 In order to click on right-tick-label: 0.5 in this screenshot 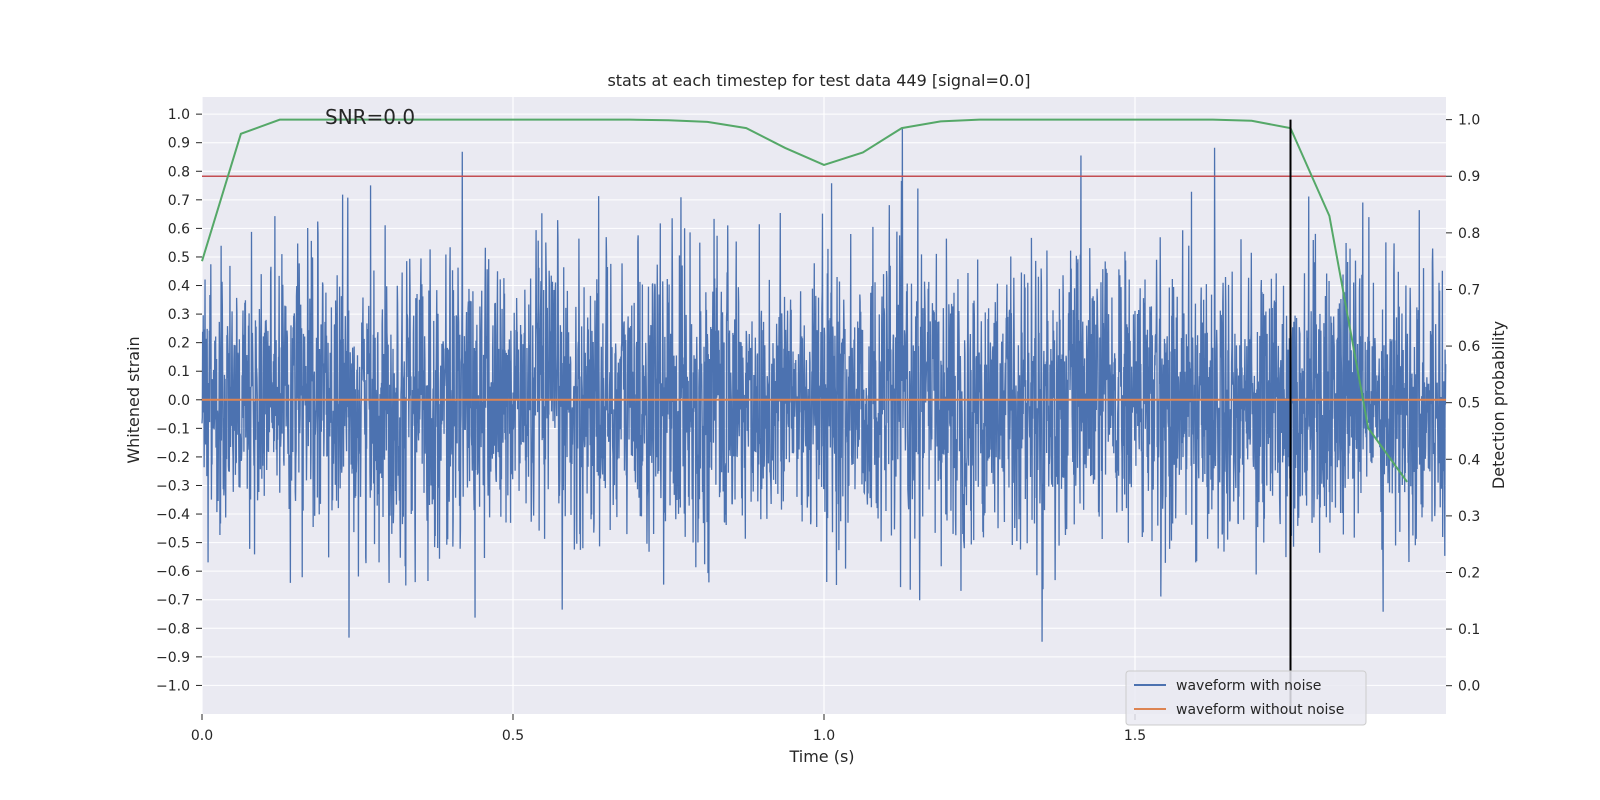, I will do `click(1469, 404)`.